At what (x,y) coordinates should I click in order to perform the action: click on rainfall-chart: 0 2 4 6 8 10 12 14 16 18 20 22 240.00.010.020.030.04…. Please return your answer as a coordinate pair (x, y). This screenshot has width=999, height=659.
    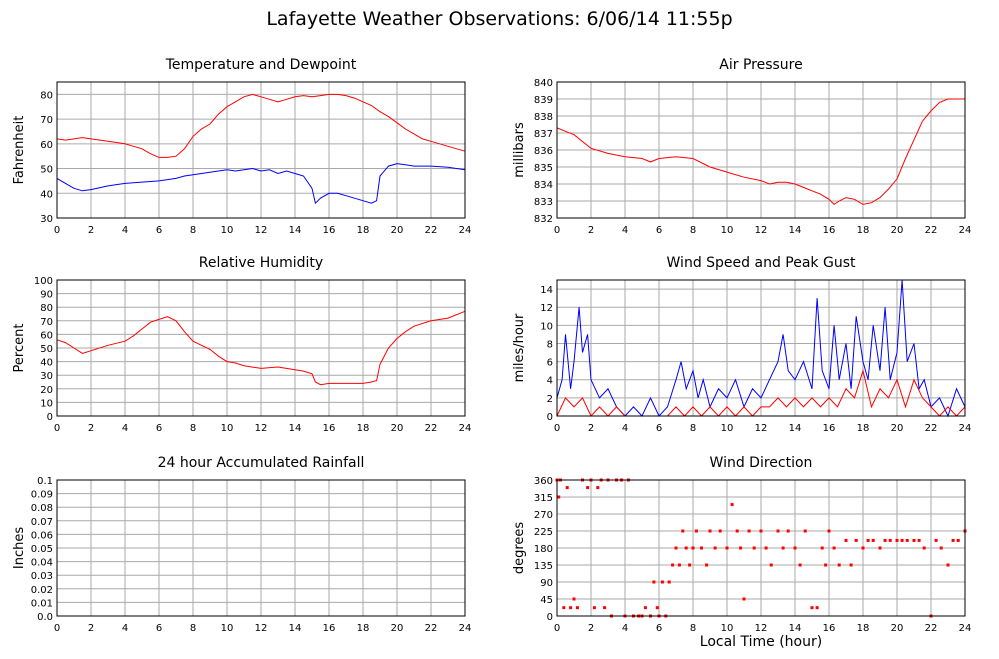
    Looking at the image, I should click on (241, 544).